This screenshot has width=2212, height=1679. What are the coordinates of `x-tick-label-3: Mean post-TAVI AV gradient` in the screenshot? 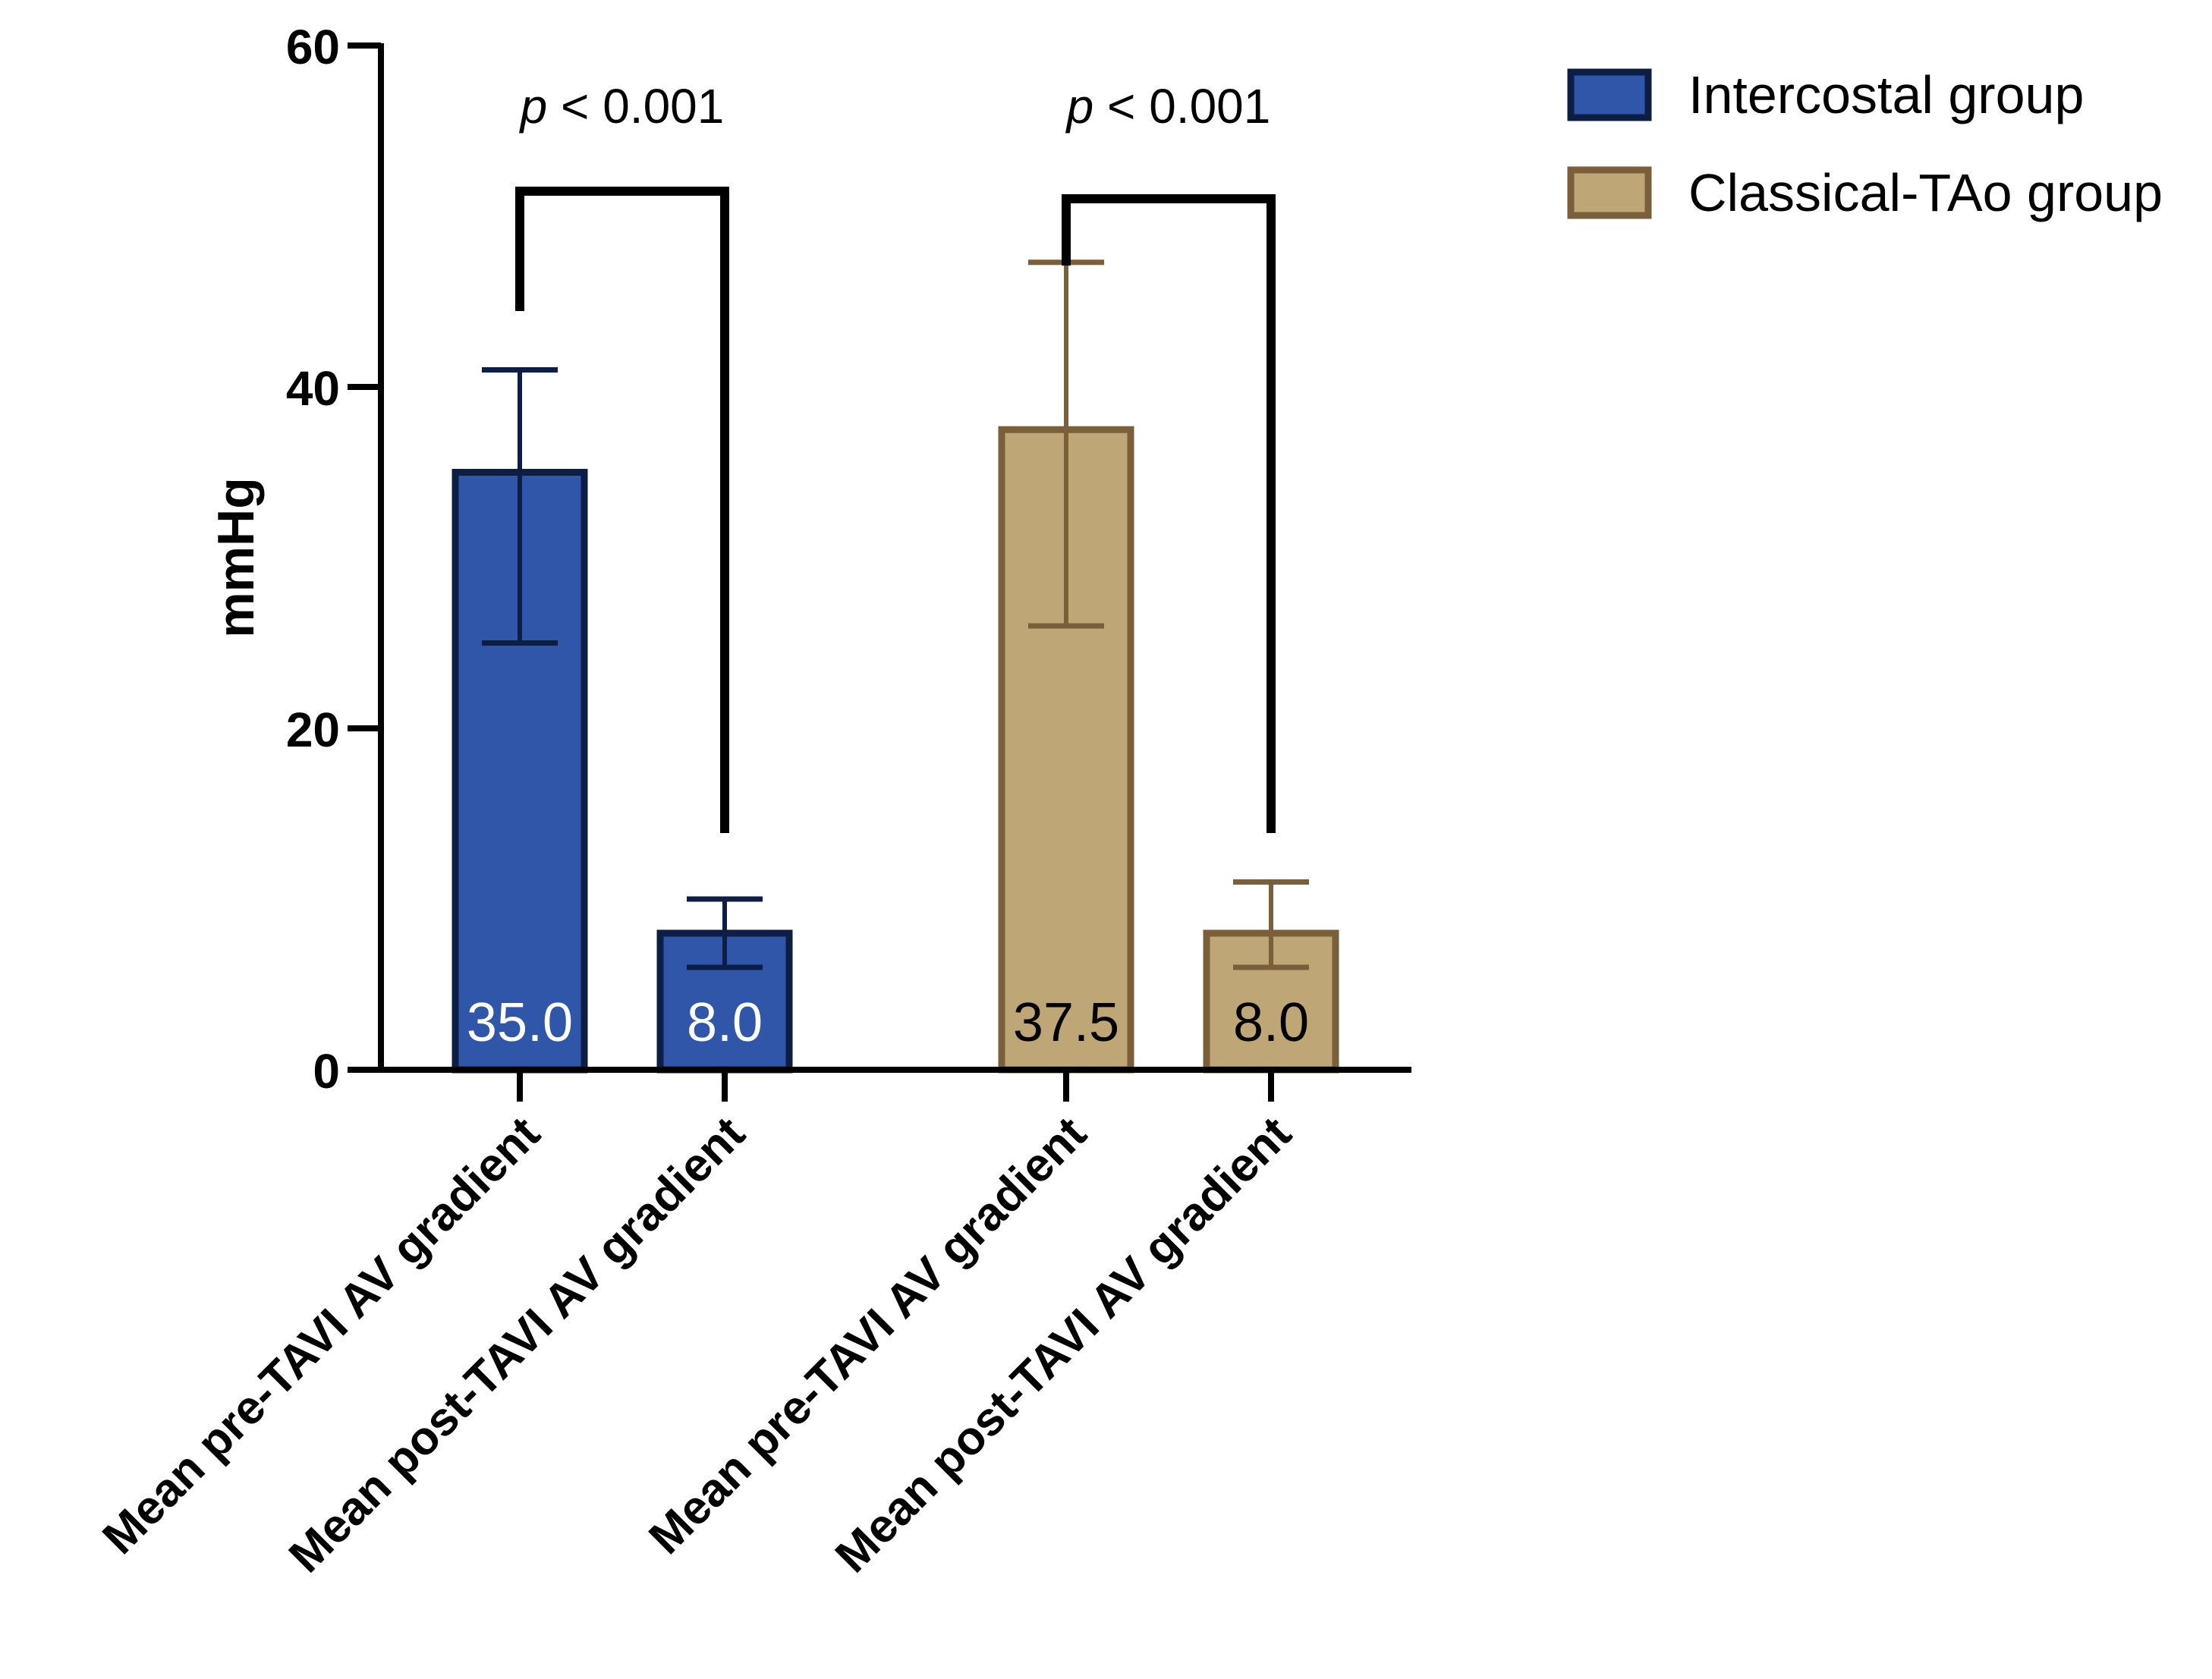 It's located at (1063, 1345).